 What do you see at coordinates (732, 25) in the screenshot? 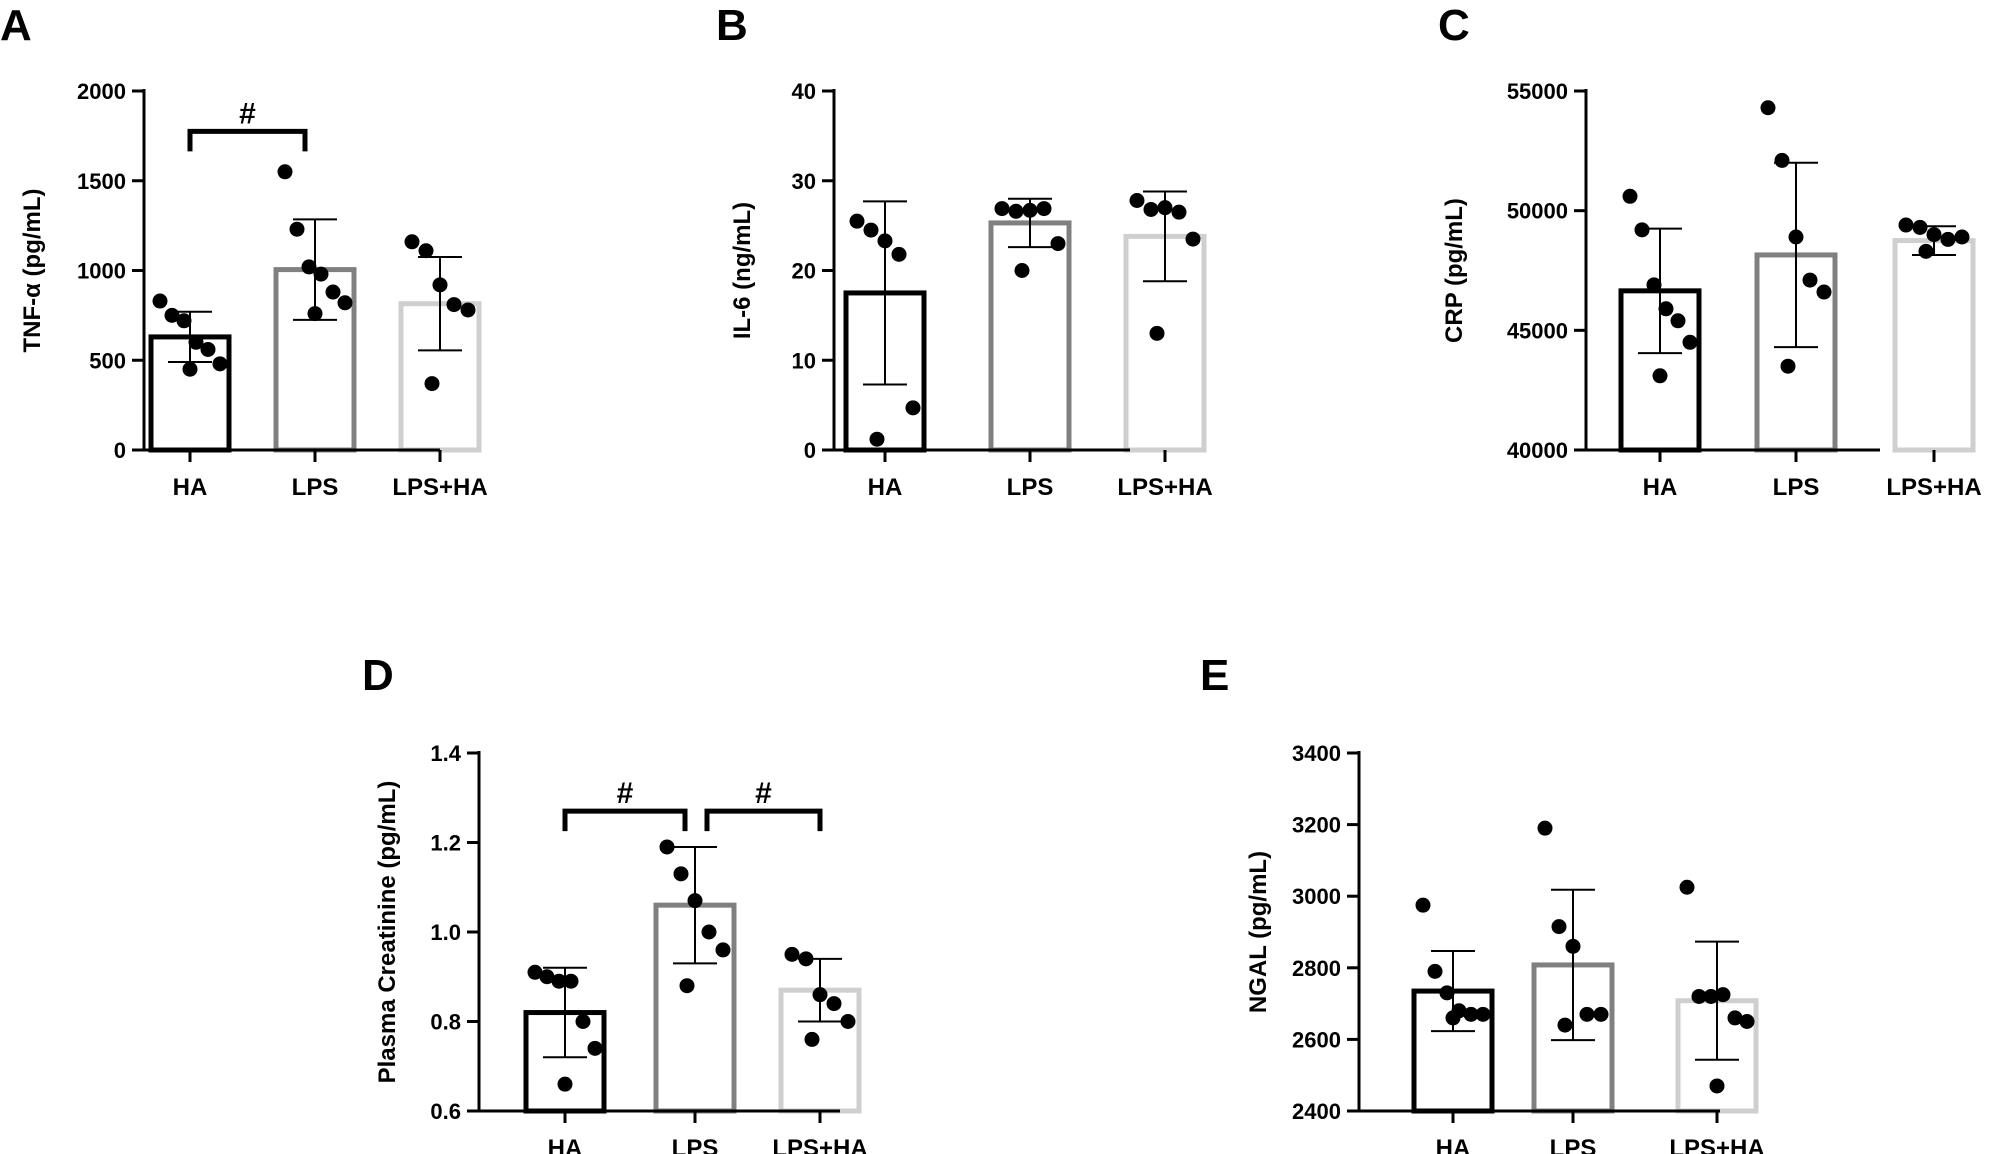
I see `panel-letter-b: B` at bounding box center [732, 25].